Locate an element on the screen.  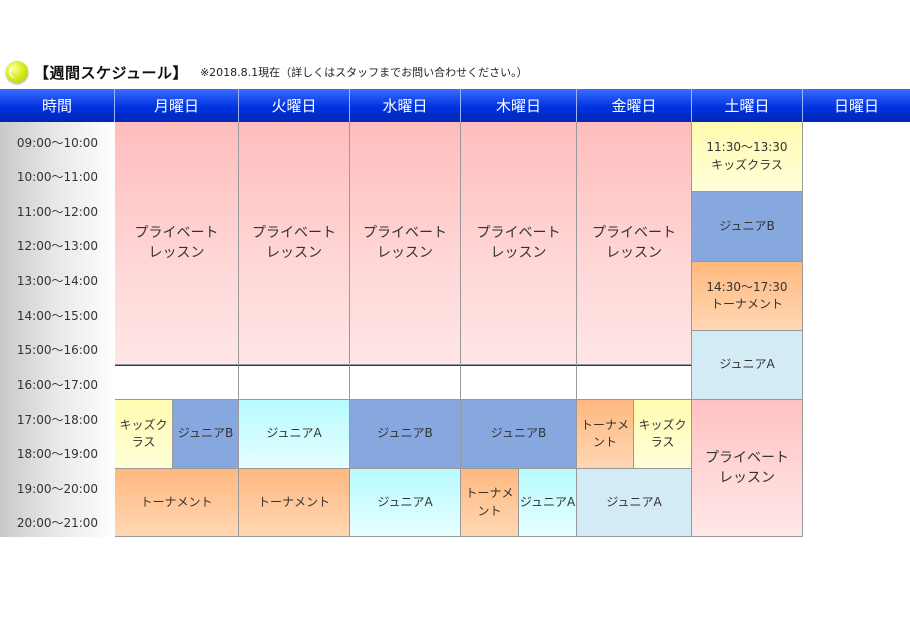
friday-kids-class: キッズクラス is located at coordinates (663, 434).